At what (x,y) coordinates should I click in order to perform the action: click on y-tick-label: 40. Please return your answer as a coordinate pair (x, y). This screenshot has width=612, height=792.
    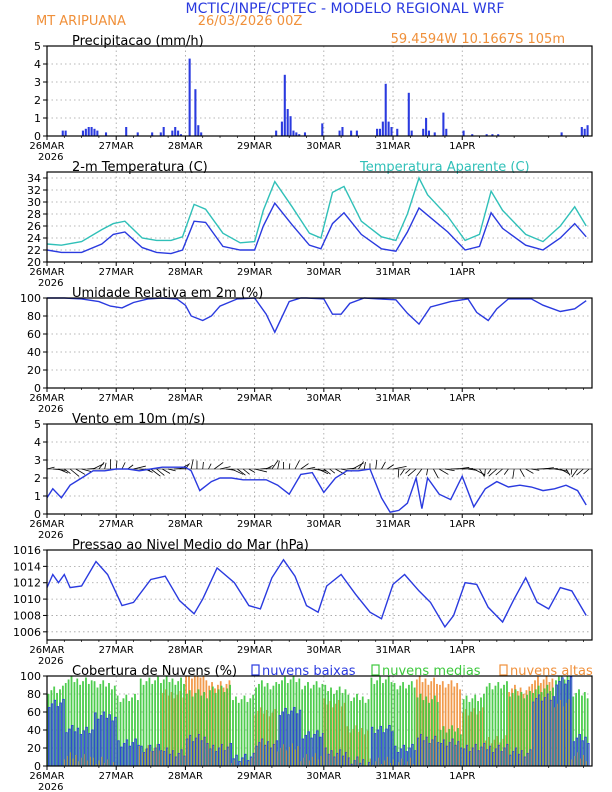
    Looking at the image, I should click on (34, 352).